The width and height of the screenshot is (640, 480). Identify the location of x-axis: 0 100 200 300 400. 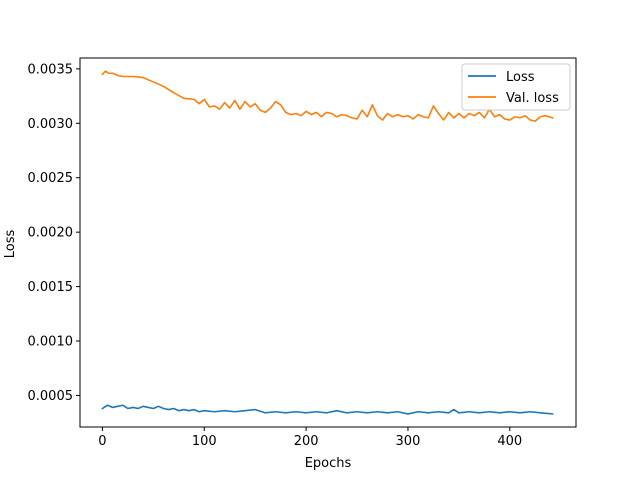
(310, 438).